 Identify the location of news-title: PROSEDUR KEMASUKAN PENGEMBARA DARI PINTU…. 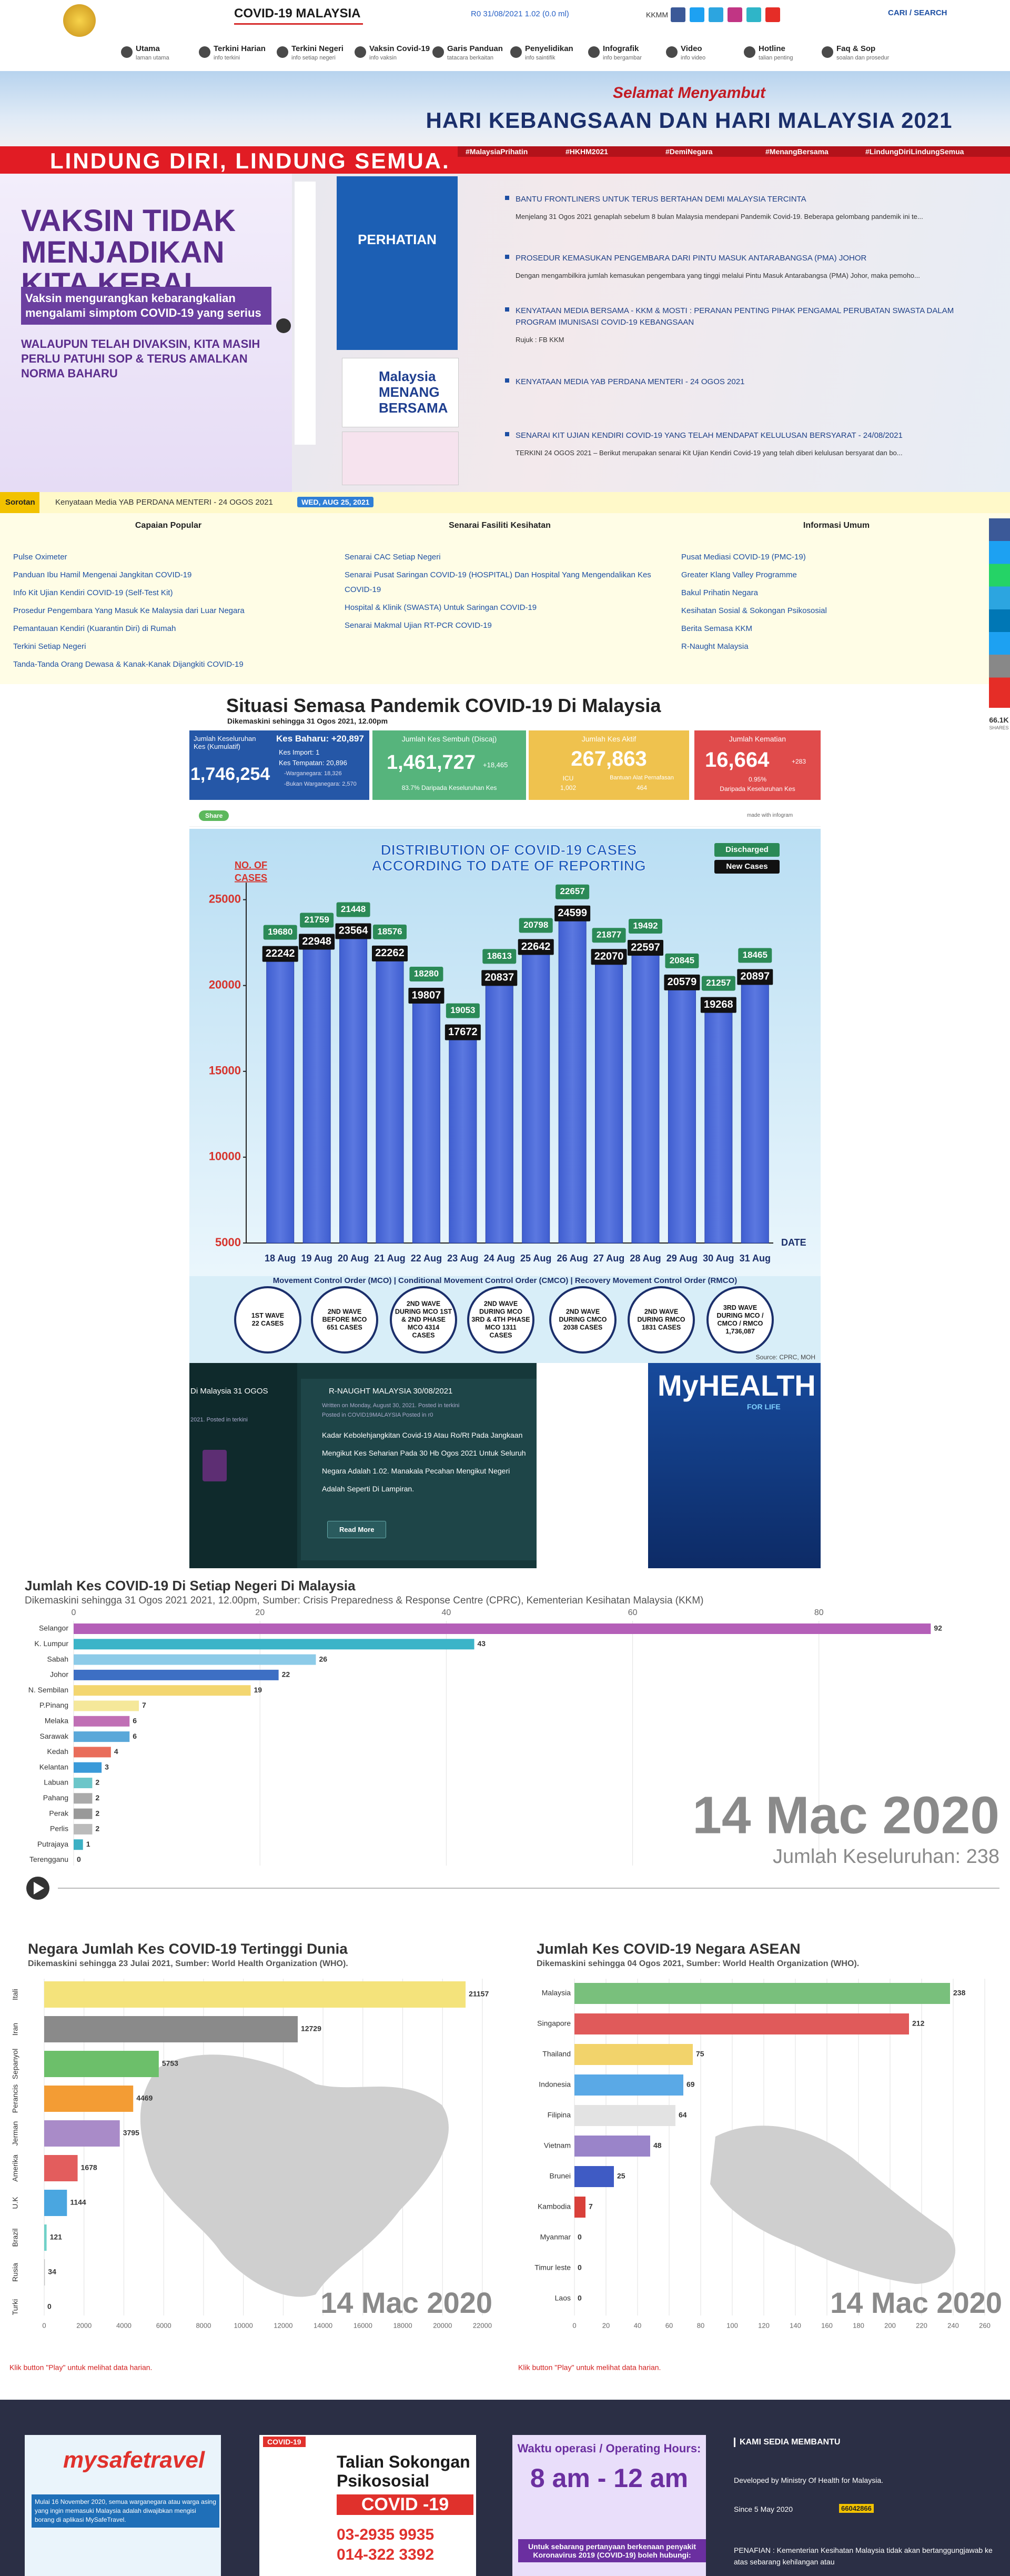
(691, 258).